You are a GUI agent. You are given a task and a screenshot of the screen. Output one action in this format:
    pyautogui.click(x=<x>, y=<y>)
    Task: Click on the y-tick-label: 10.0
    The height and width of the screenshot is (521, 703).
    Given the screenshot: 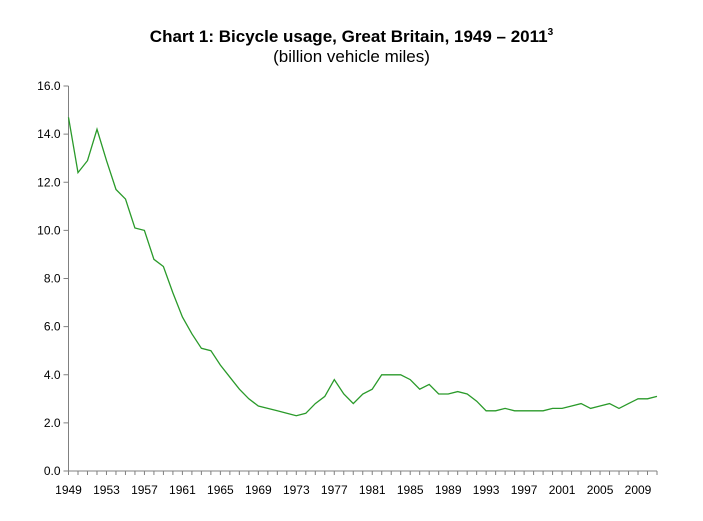 What is the action you would take?
    pyautogui.click(x=49, y=230)
    